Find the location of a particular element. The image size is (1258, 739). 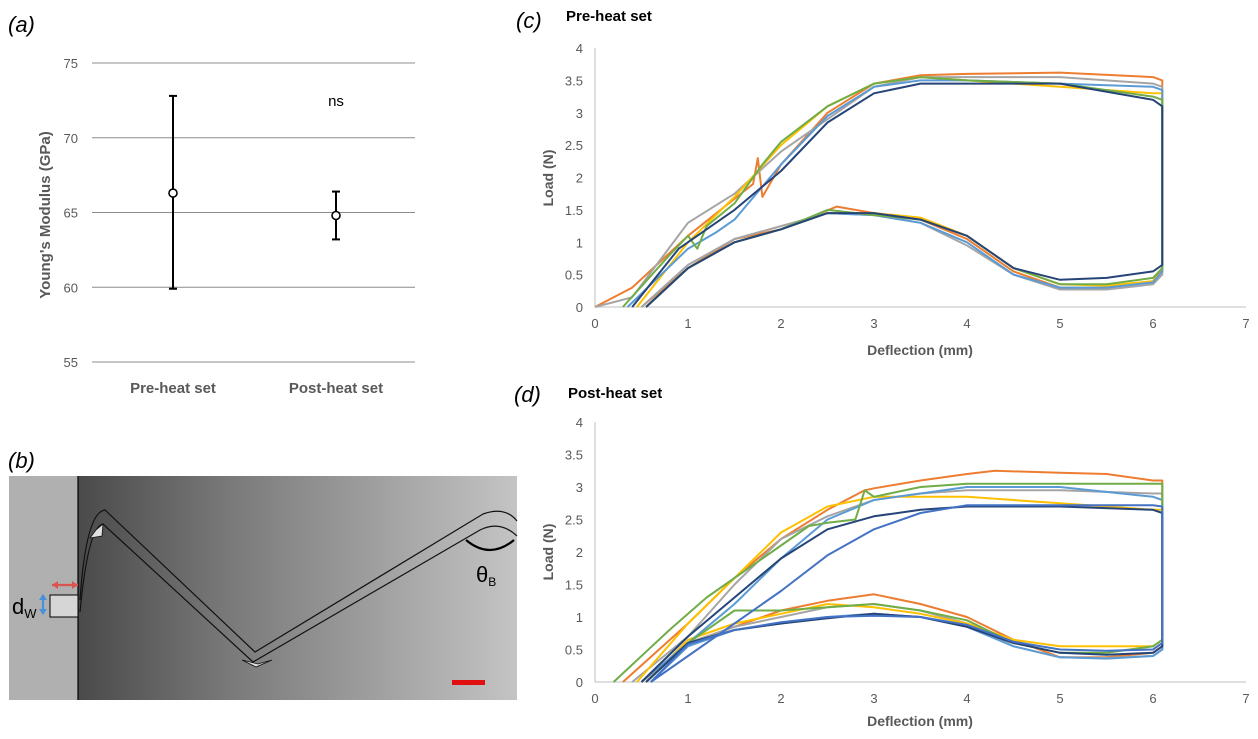

dw-subscript: W is located at coordinates (30, 613).